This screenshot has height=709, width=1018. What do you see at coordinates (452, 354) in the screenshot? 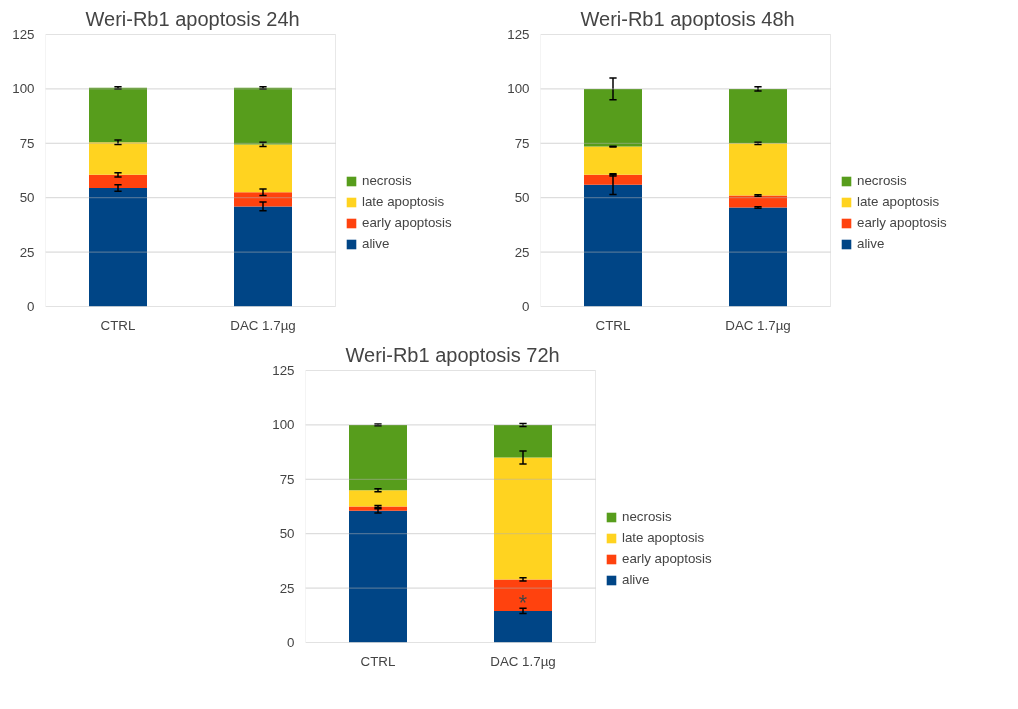
I see `chart-title: Weri-Rb1 apoptosis 72h` at bounding box center [452, 354].